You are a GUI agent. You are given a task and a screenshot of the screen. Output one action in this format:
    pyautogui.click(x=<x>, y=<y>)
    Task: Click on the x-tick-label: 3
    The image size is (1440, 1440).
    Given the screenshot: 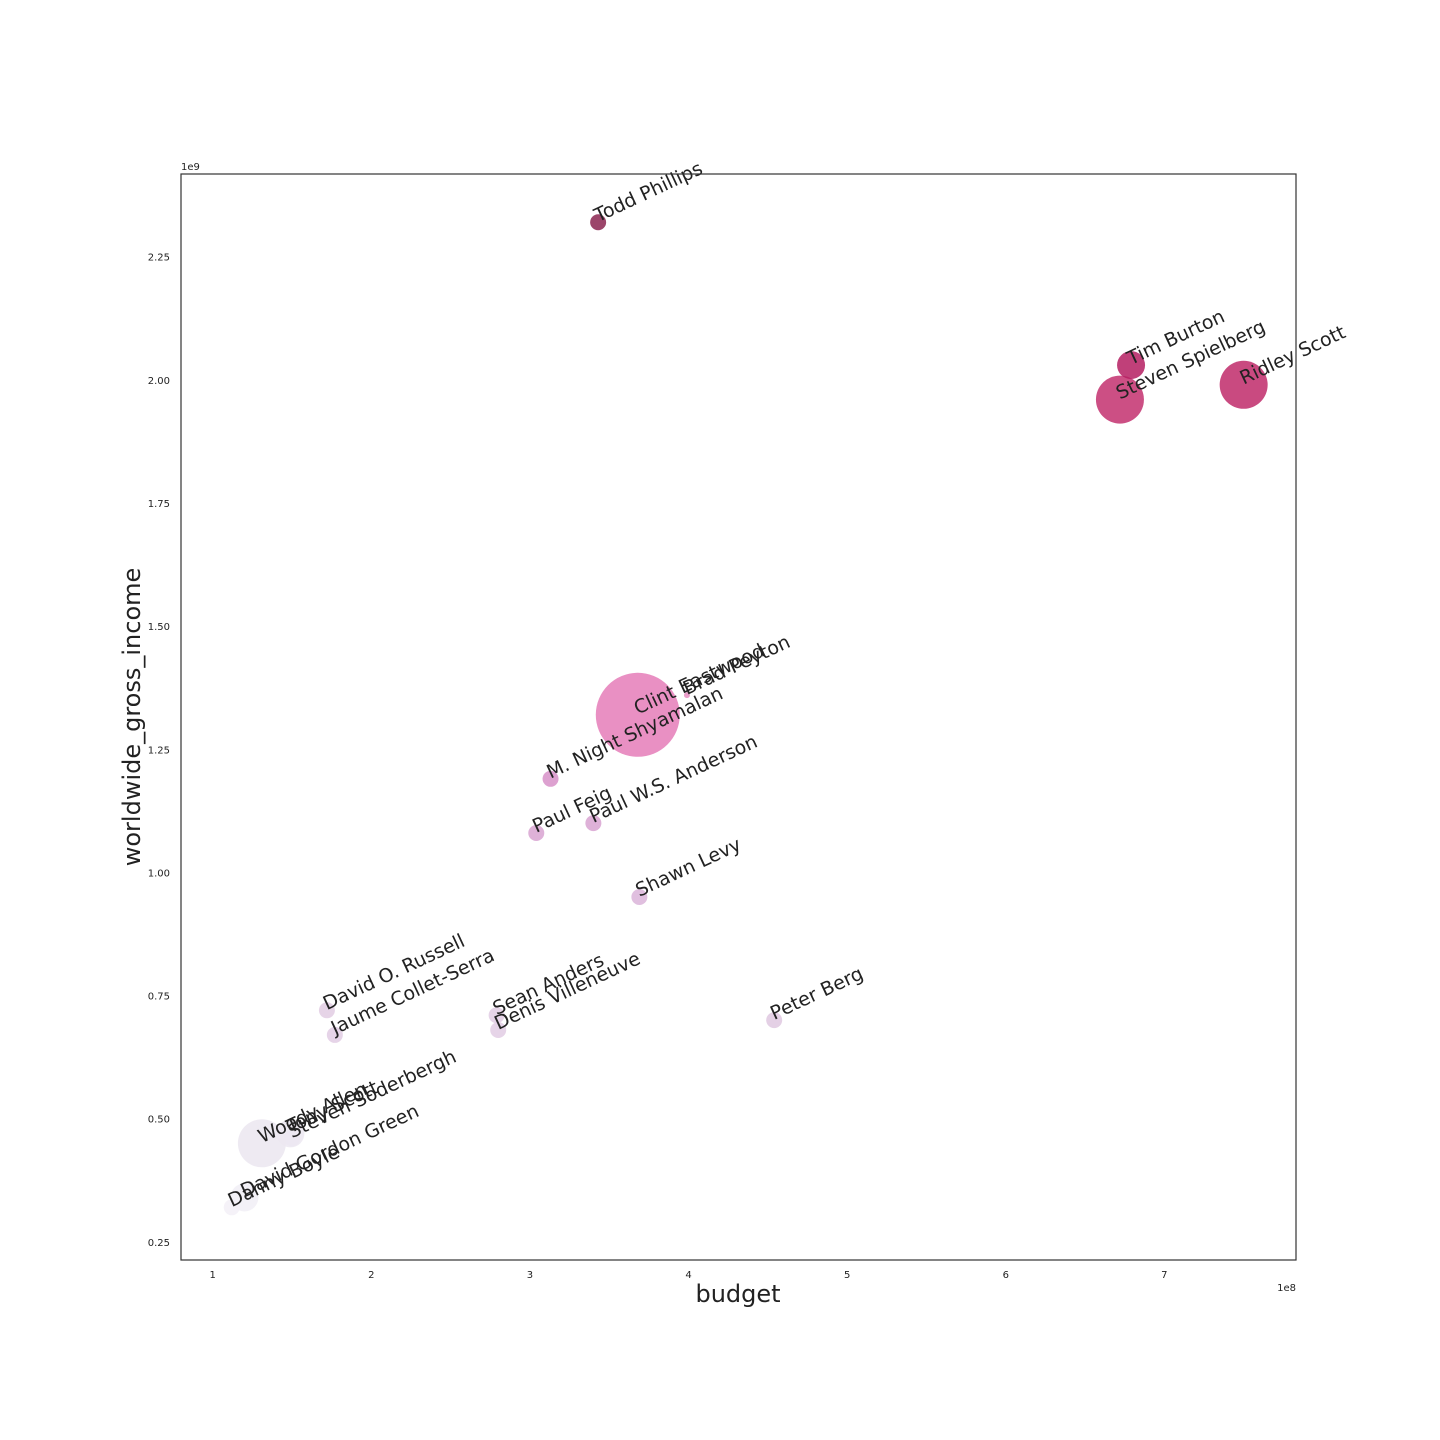 What is the action you would take?
    pyautogui.click(x=530, y=1275)
    